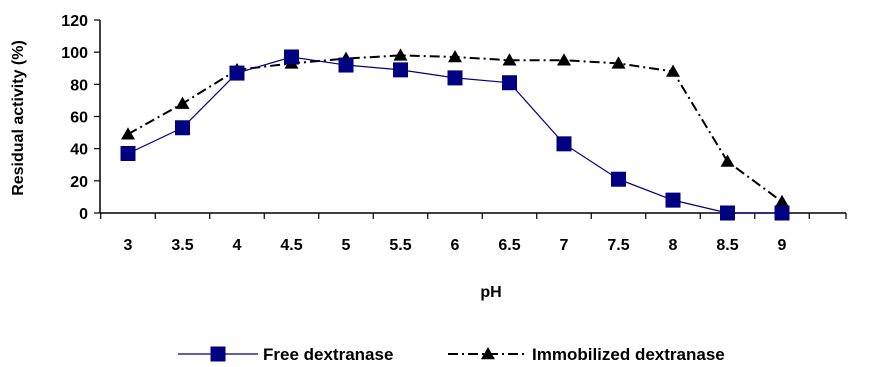 Image resolution: width=873 pixels, height=367 pixels. What do you see at coordinates (79, 85) in the screenshot?
I see `y-tick-label: 80` at bounding box center [79, 85].